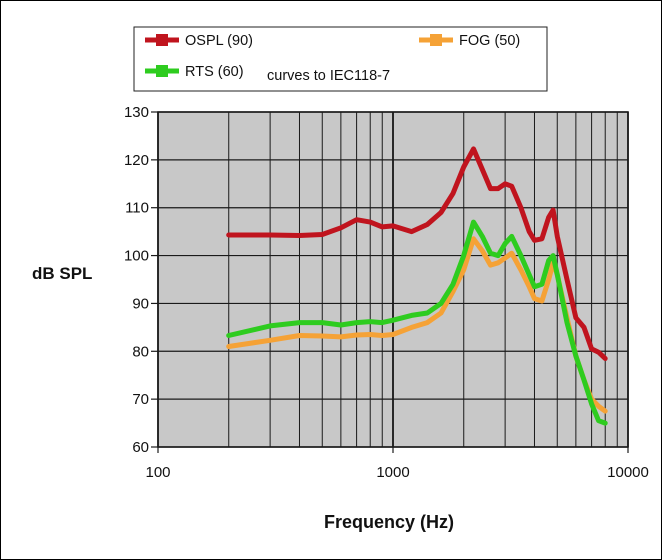  Describe the element at coordinates (332, 56) in the screenshot. I see `legend: OSPL (90) FOG (50) RTS (60)` at that location.